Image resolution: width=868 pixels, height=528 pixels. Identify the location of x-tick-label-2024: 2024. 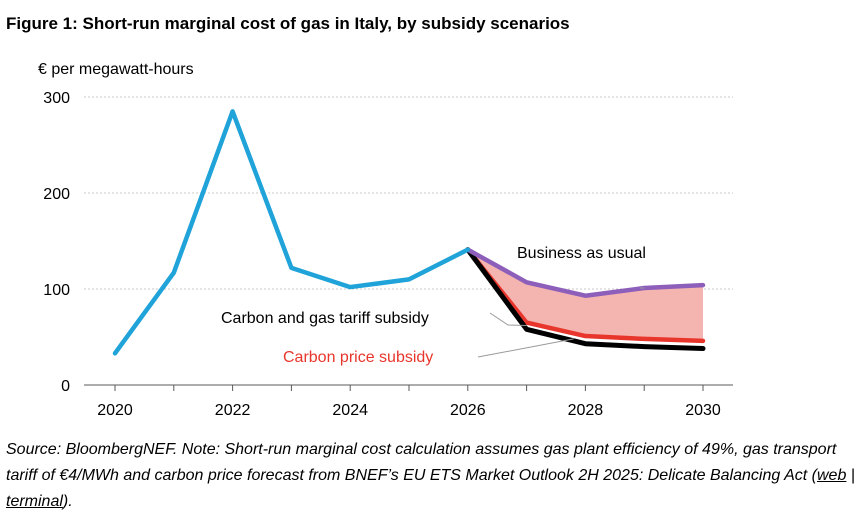
(350, 410).